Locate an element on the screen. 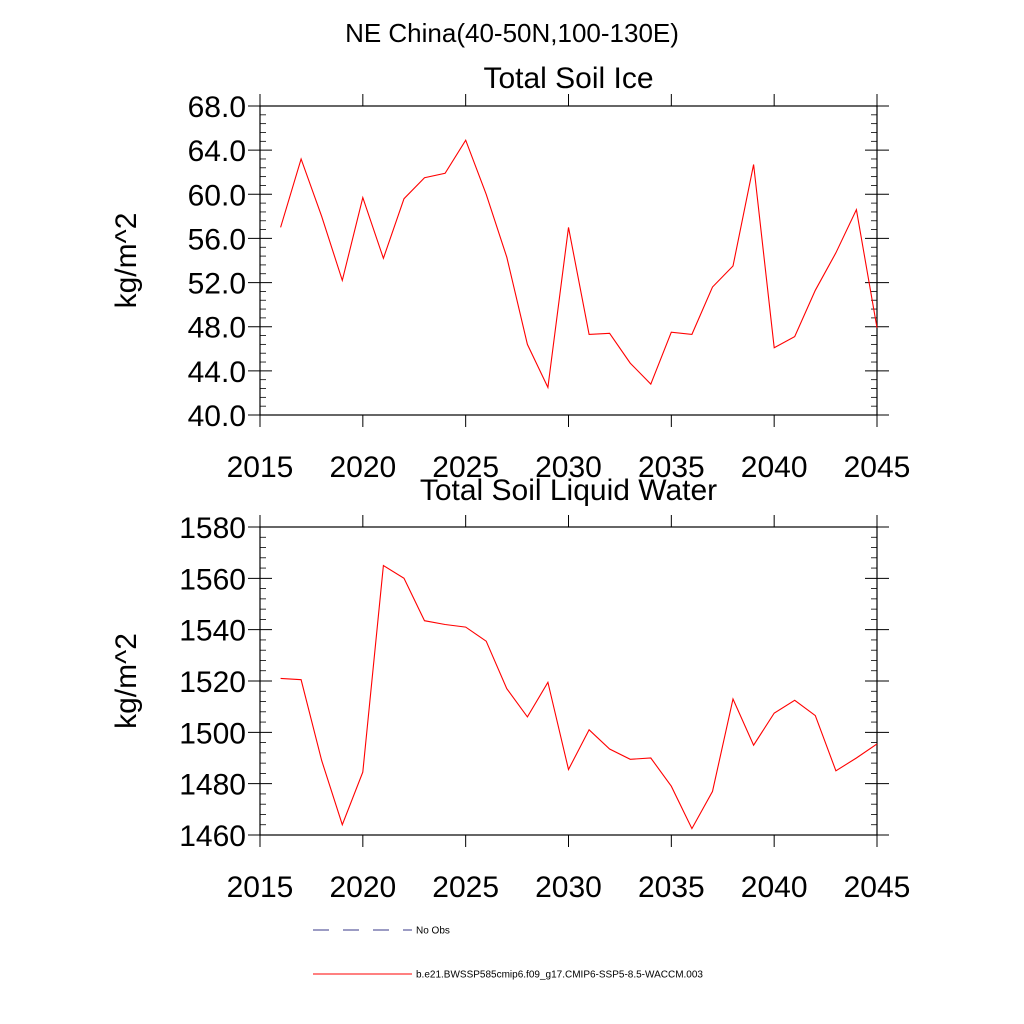  y-tick-label: 1480 is located at coordinates (212, 785).